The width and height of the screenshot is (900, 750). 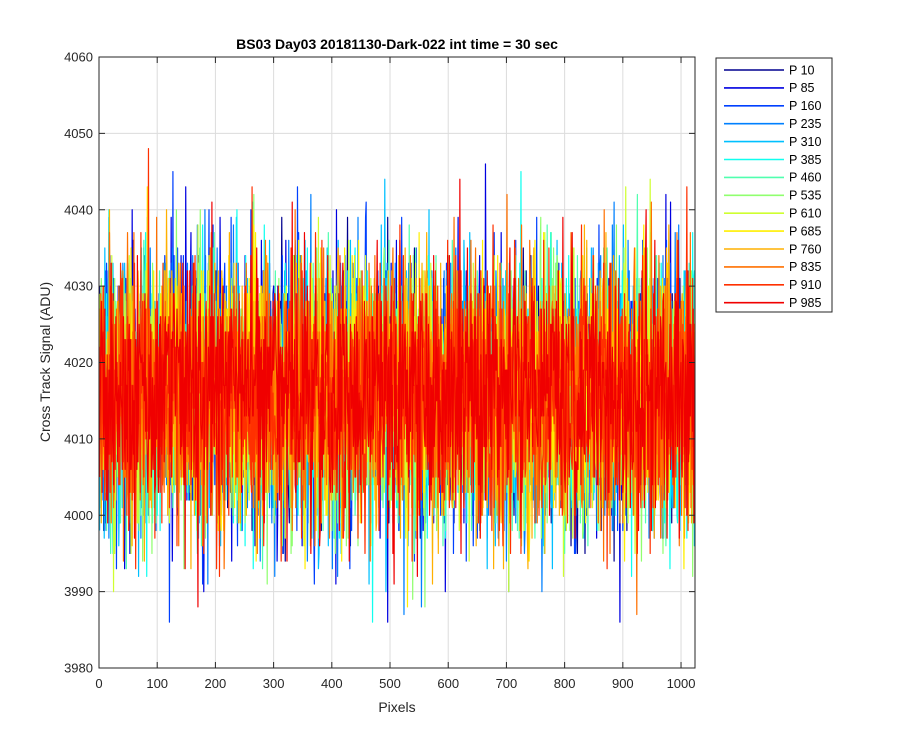 What do you see at coordinates (805, 106) in the screenshot?
I see `legend-label: P 160` at bounding box center [805, 106].